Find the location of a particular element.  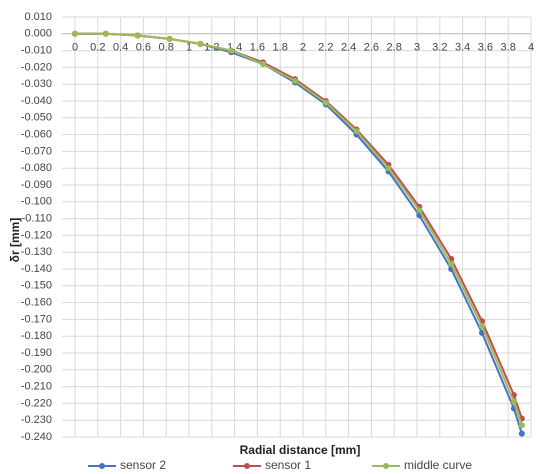

x-tick-label: 2.8 is located at coordinates (394, 48).